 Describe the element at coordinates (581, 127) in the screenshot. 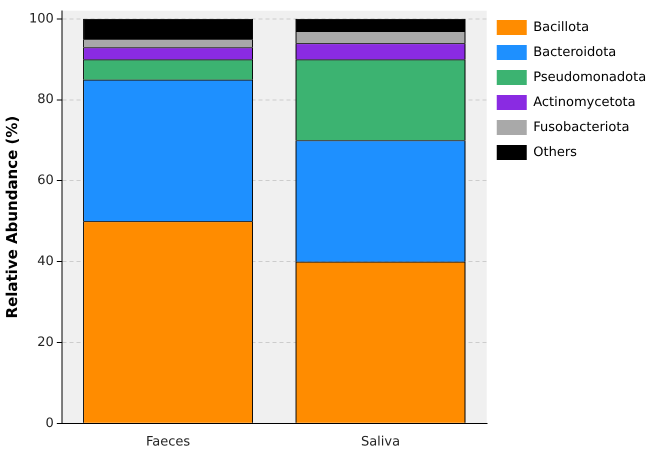

I see `legend-label: Fusobacteriota` at that location.